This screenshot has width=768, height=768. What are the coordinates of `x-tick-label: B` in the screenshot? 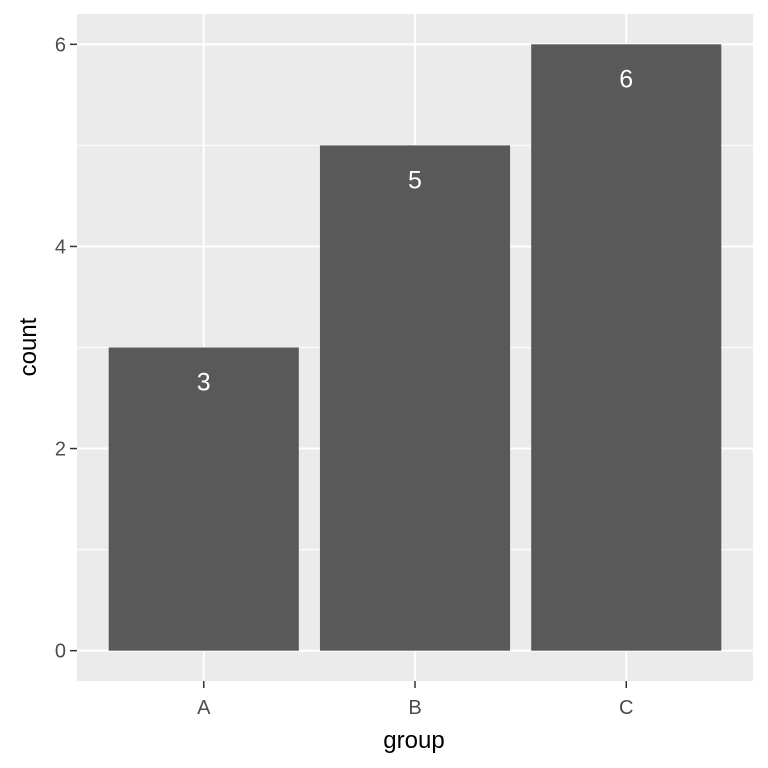 It's located at (414, 708).